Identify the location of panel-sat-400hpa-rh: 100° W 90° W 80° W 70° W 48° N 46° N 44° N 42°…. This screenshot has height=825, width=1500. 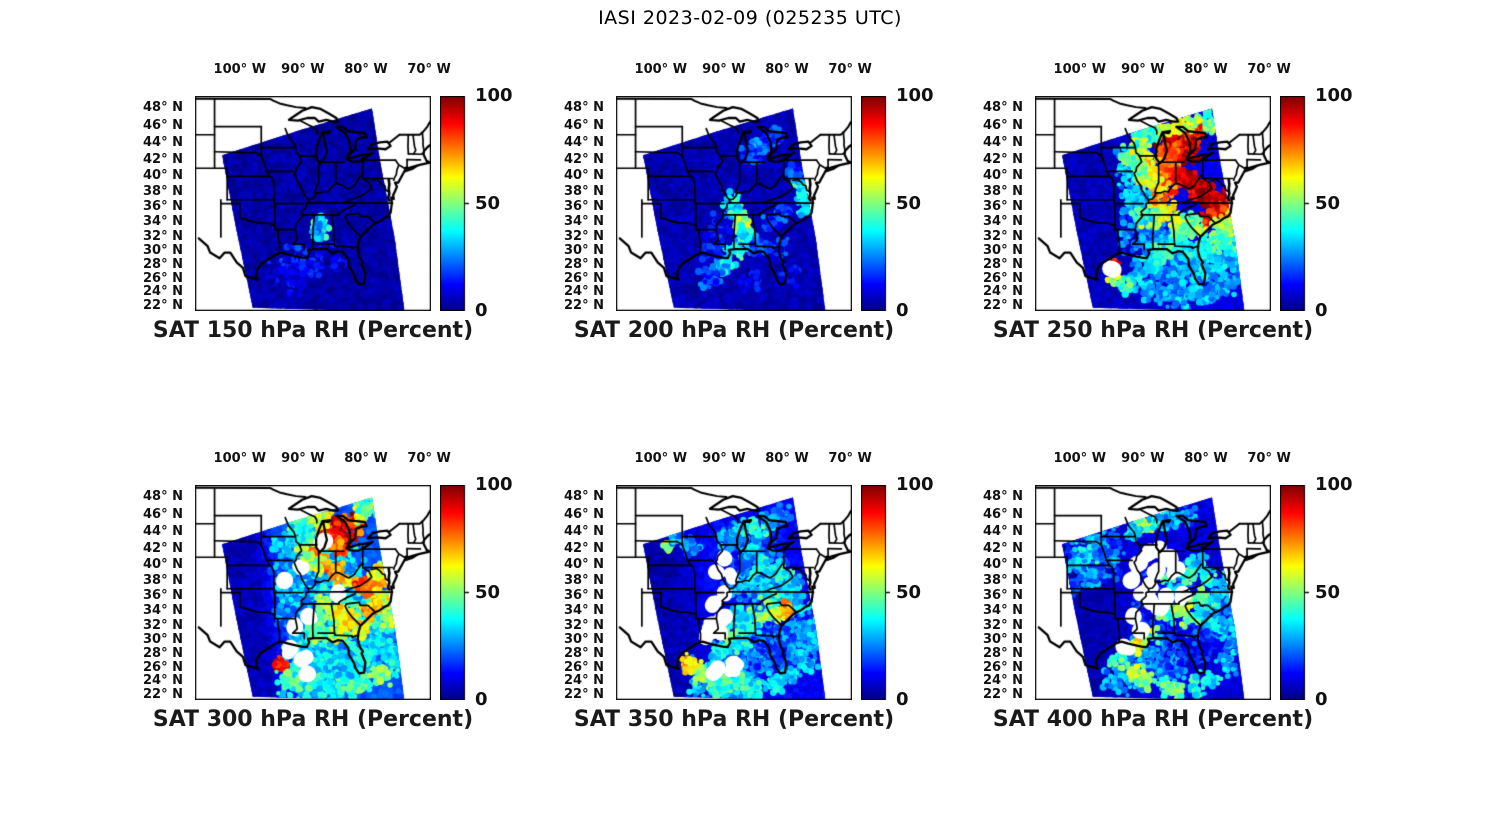
(1175, 599).